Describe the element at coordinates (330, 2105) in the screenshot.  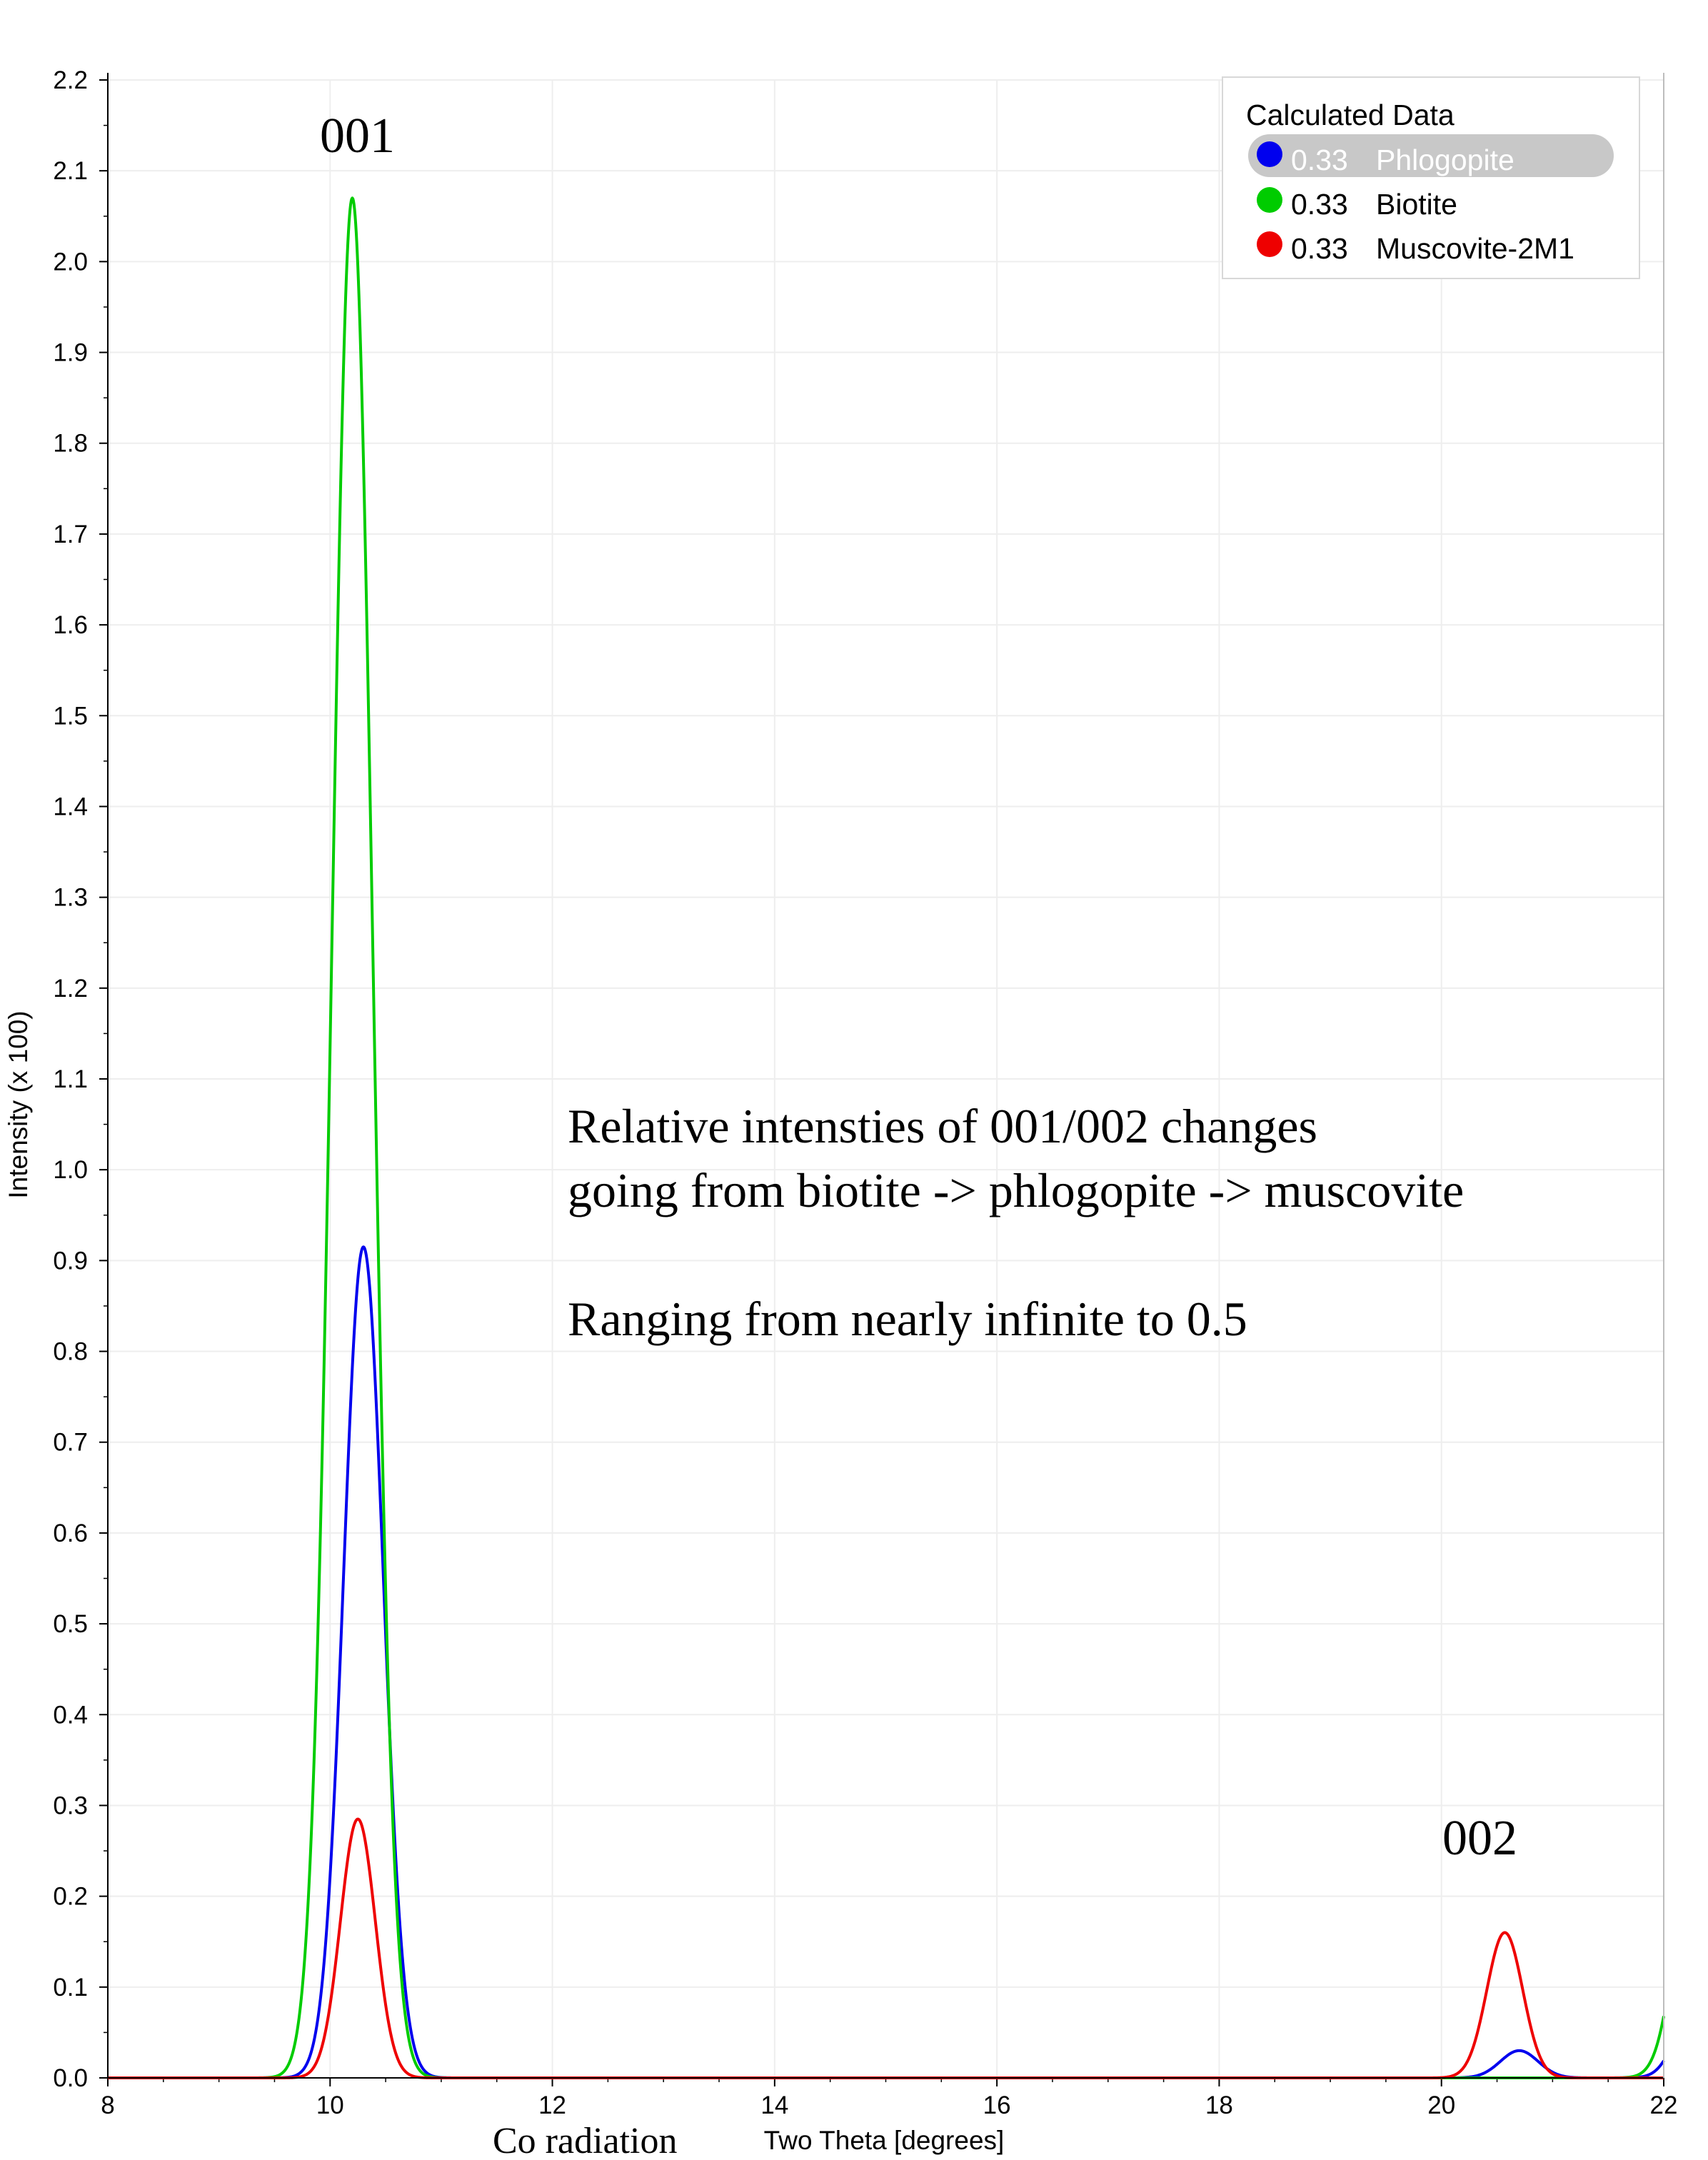
I see `x-tick-label: 10` at that location.